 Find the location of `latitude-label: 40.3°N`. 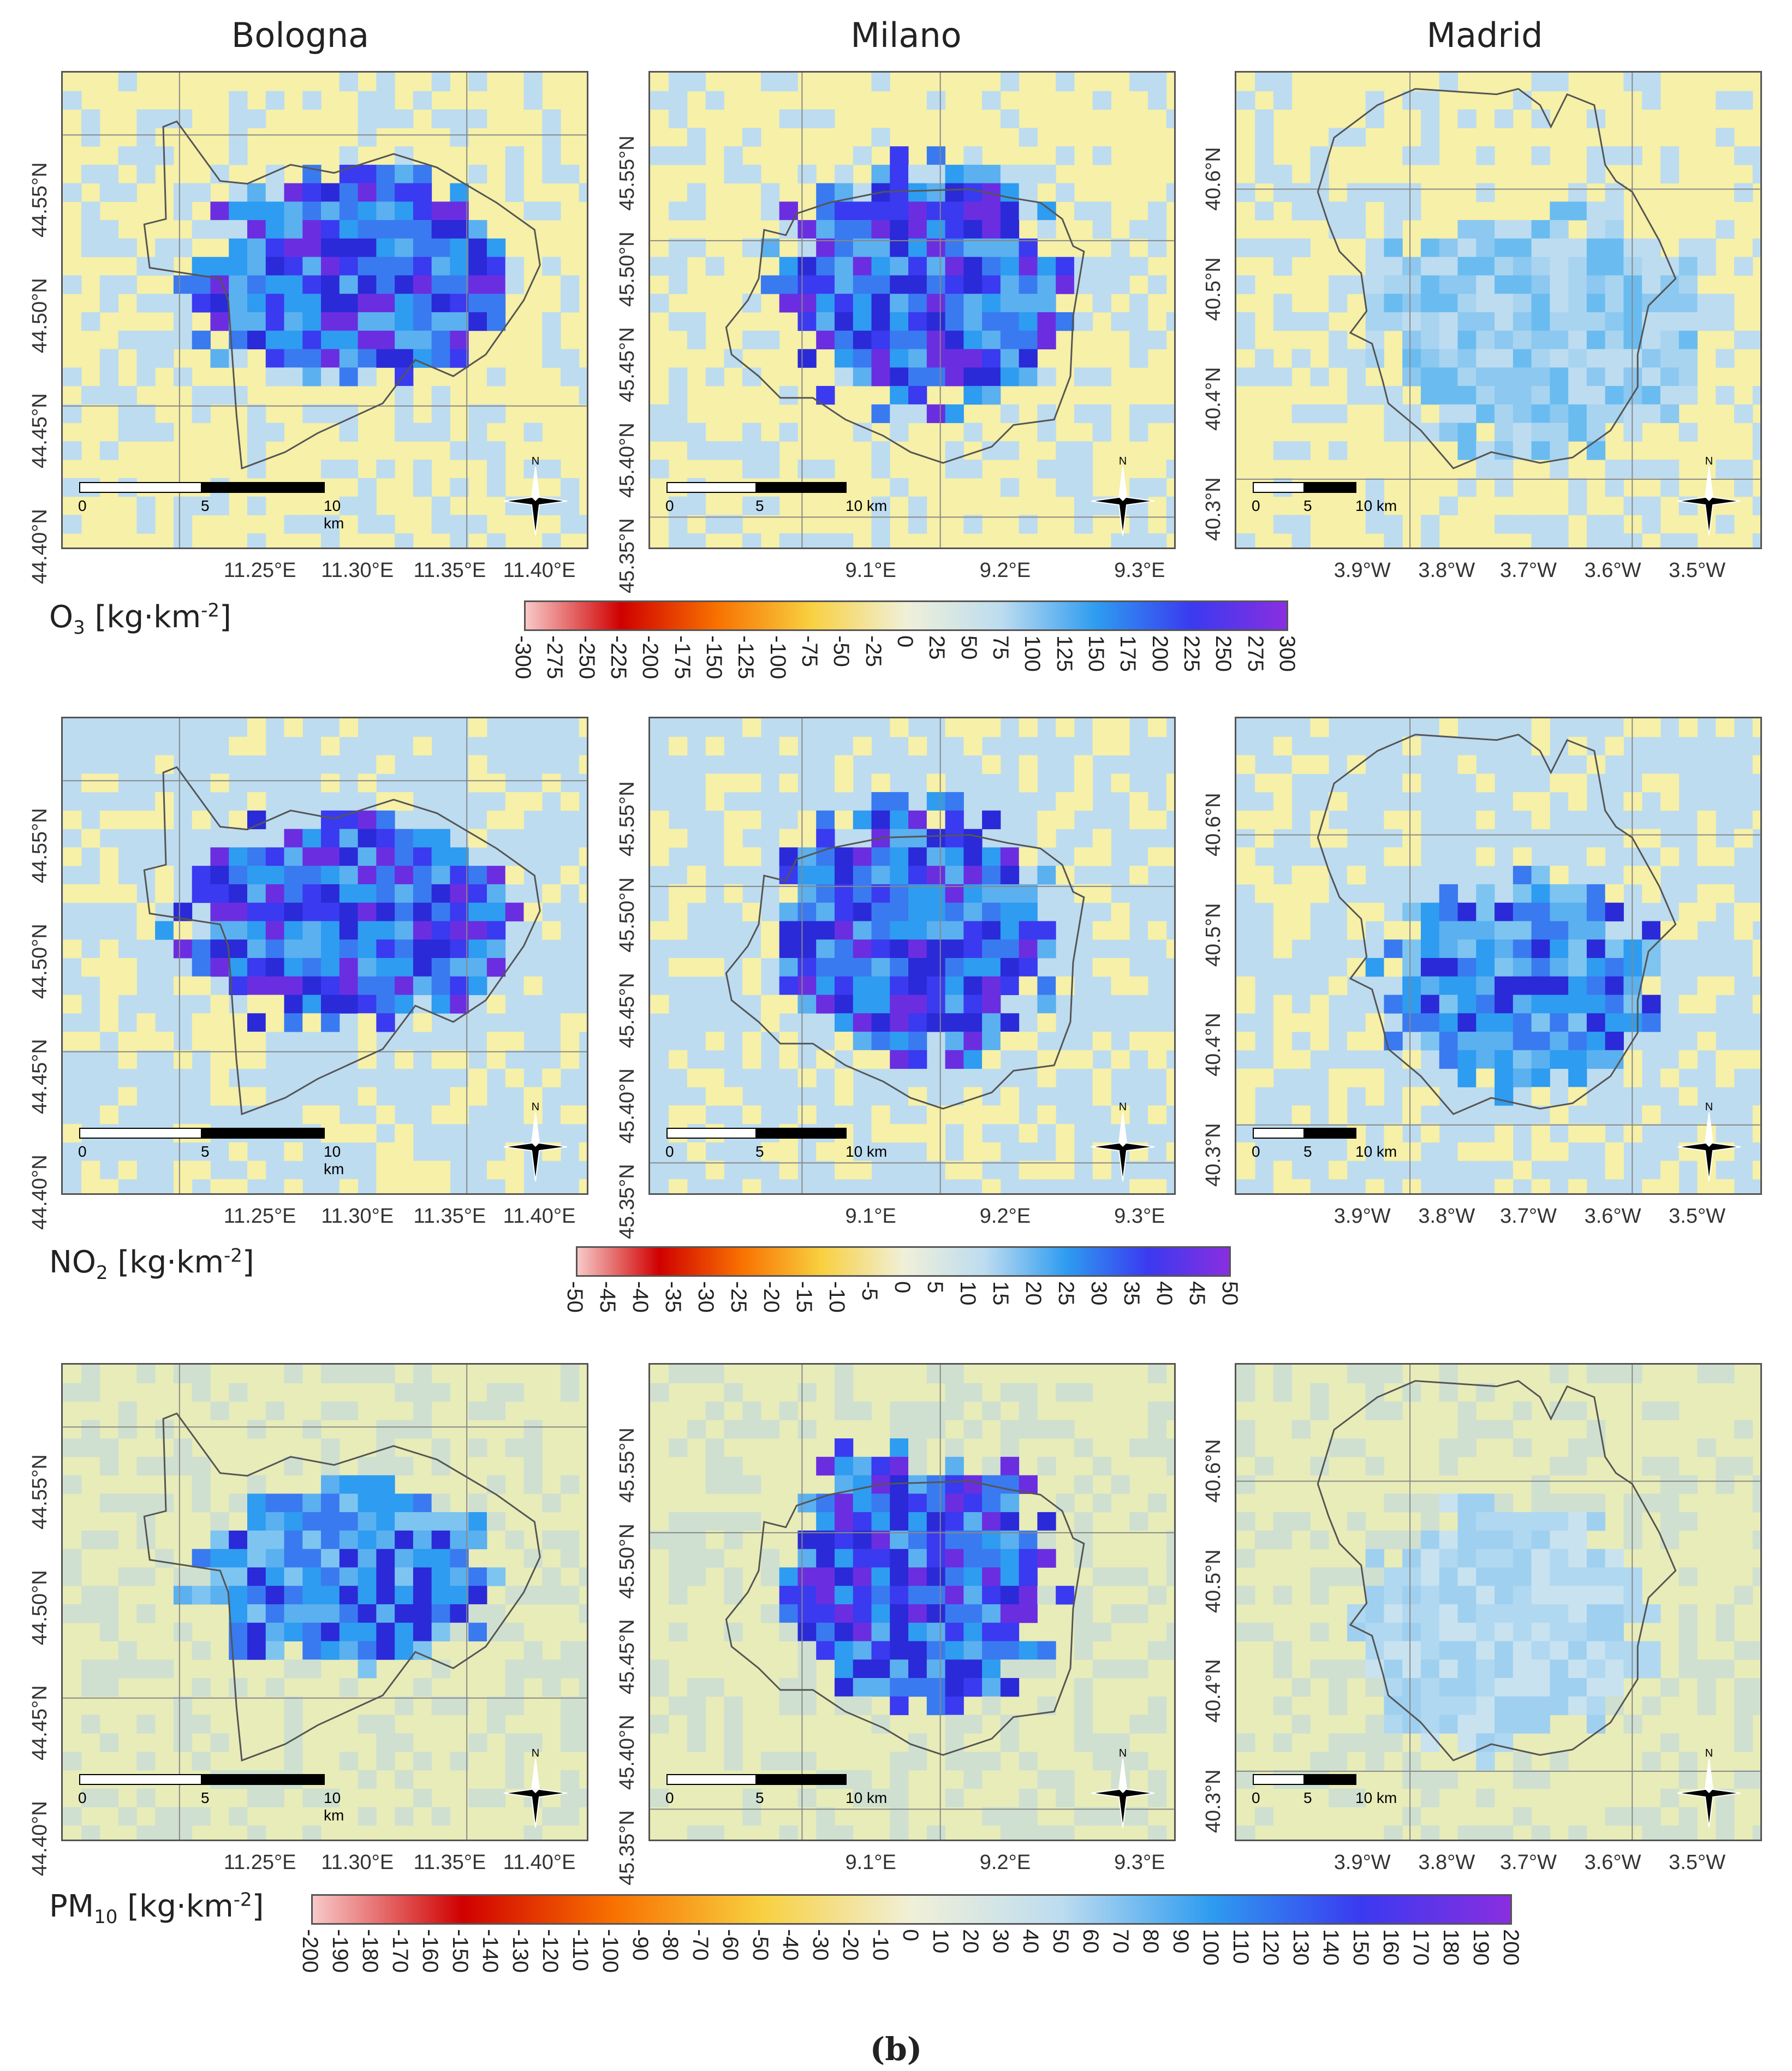

latitude-label: 40.3°N is located at coordinates (1213, 1801).